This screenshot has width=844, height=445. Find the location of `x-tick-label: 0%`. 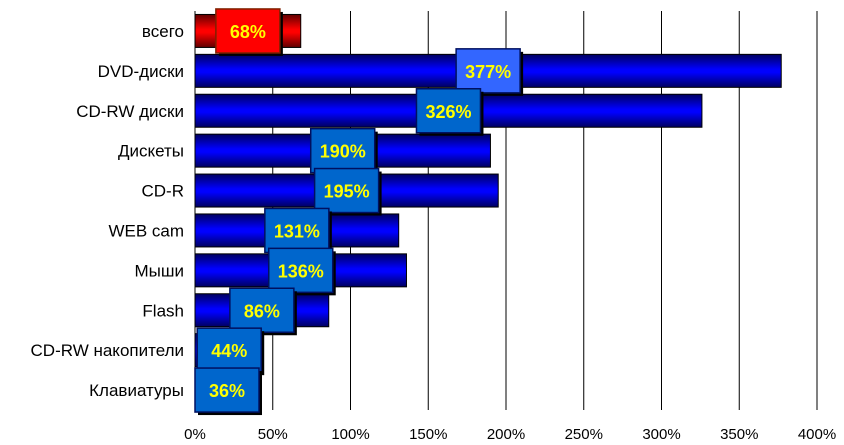

x-tick-label: 0% is located at coordinates (195, 434).